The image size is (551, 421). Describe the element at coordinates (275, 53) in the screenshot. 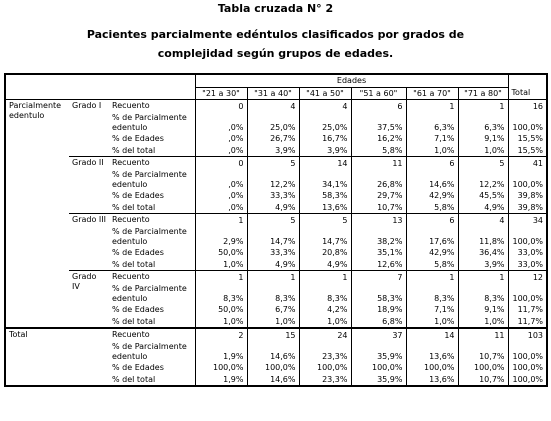

I see `subtitle-line: complejidad según grupos de edades.` at that location.